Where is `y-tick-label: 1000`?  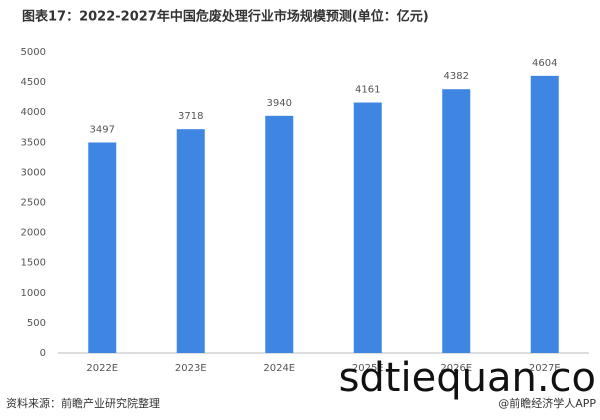 y-tick-label: 1000 is located at coordinates (33, 293).